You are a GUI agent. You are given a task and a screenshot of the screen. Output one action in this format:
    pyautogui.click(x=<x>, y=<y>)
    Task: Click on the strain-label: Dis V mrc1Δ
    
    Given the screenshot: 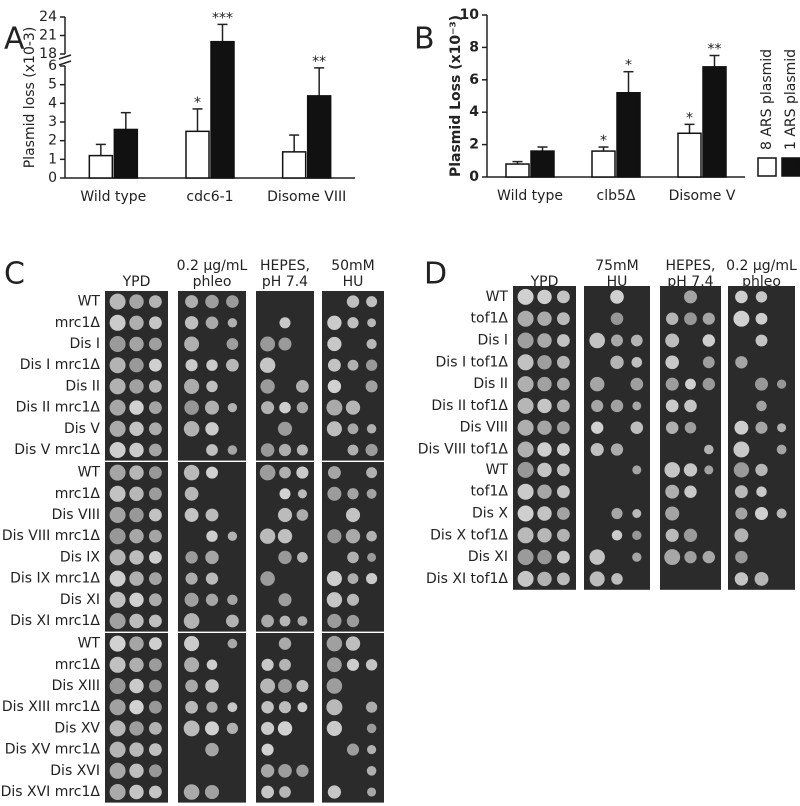 What is the action you would take?
    pyautogui.click(x=57, y=450)
    